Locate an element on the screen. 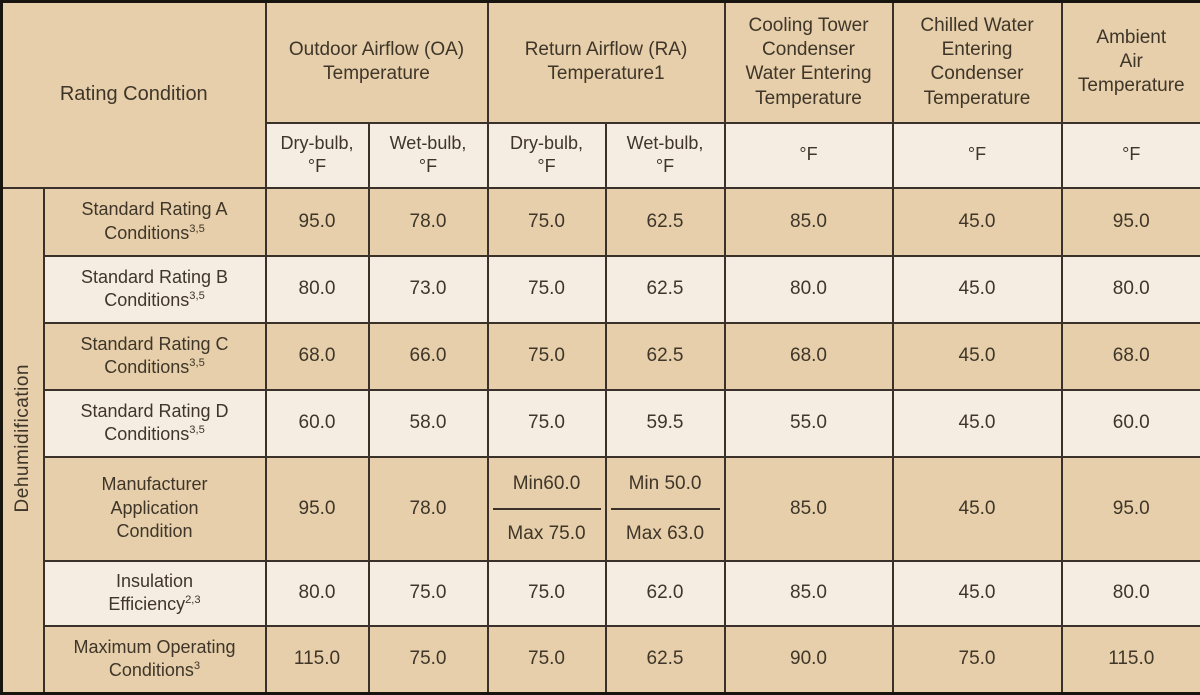  ra-drybulb-subheader: Dry-bulb, °F is located at coordinates (547, 155).